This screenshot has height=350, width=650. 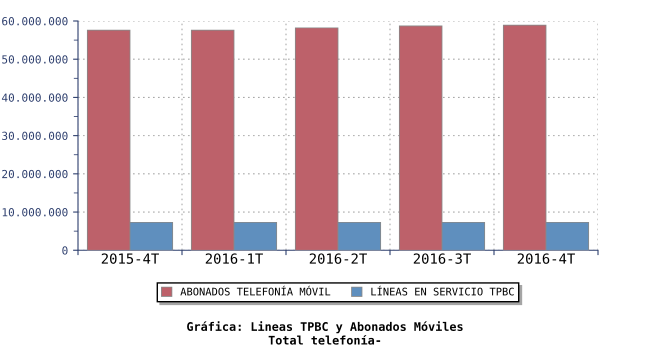 I want to click on y-tick-label: 60.000.000, so click(x=35, y=21).